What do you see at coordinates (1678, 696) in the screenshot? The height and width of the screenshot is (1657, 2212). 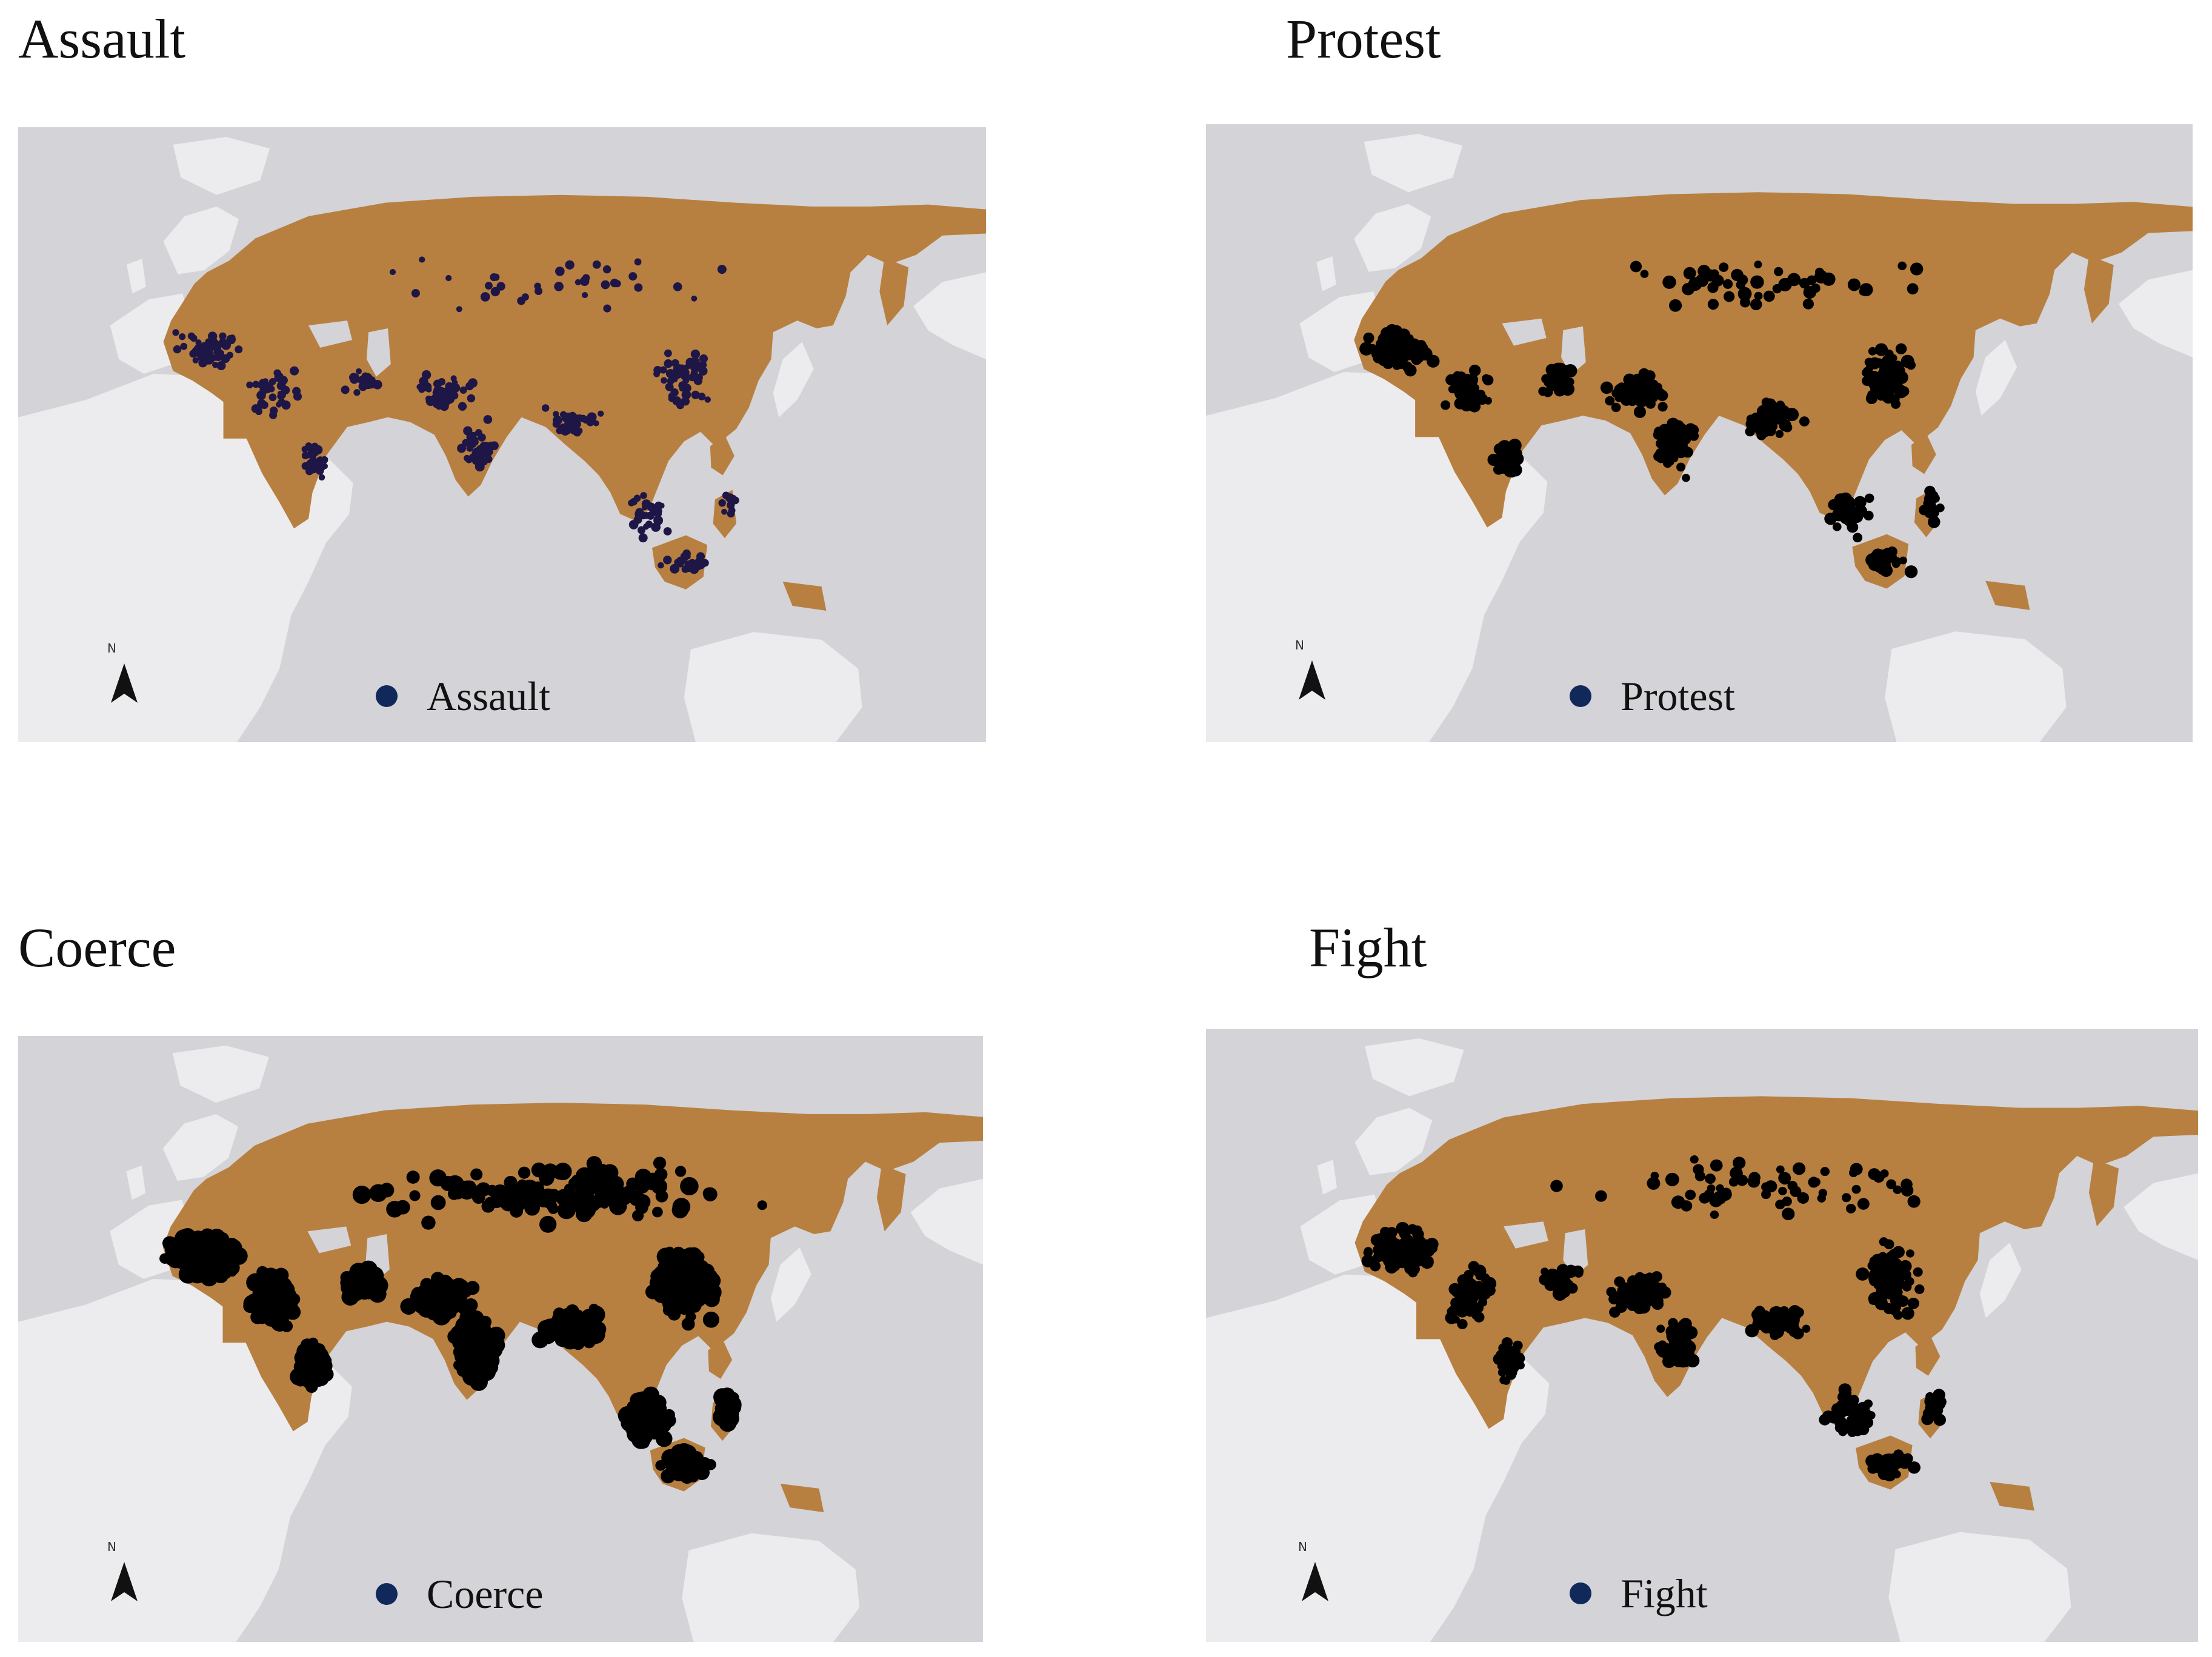 I see `legend-label: Protest` at bounding box center [1678, 696].